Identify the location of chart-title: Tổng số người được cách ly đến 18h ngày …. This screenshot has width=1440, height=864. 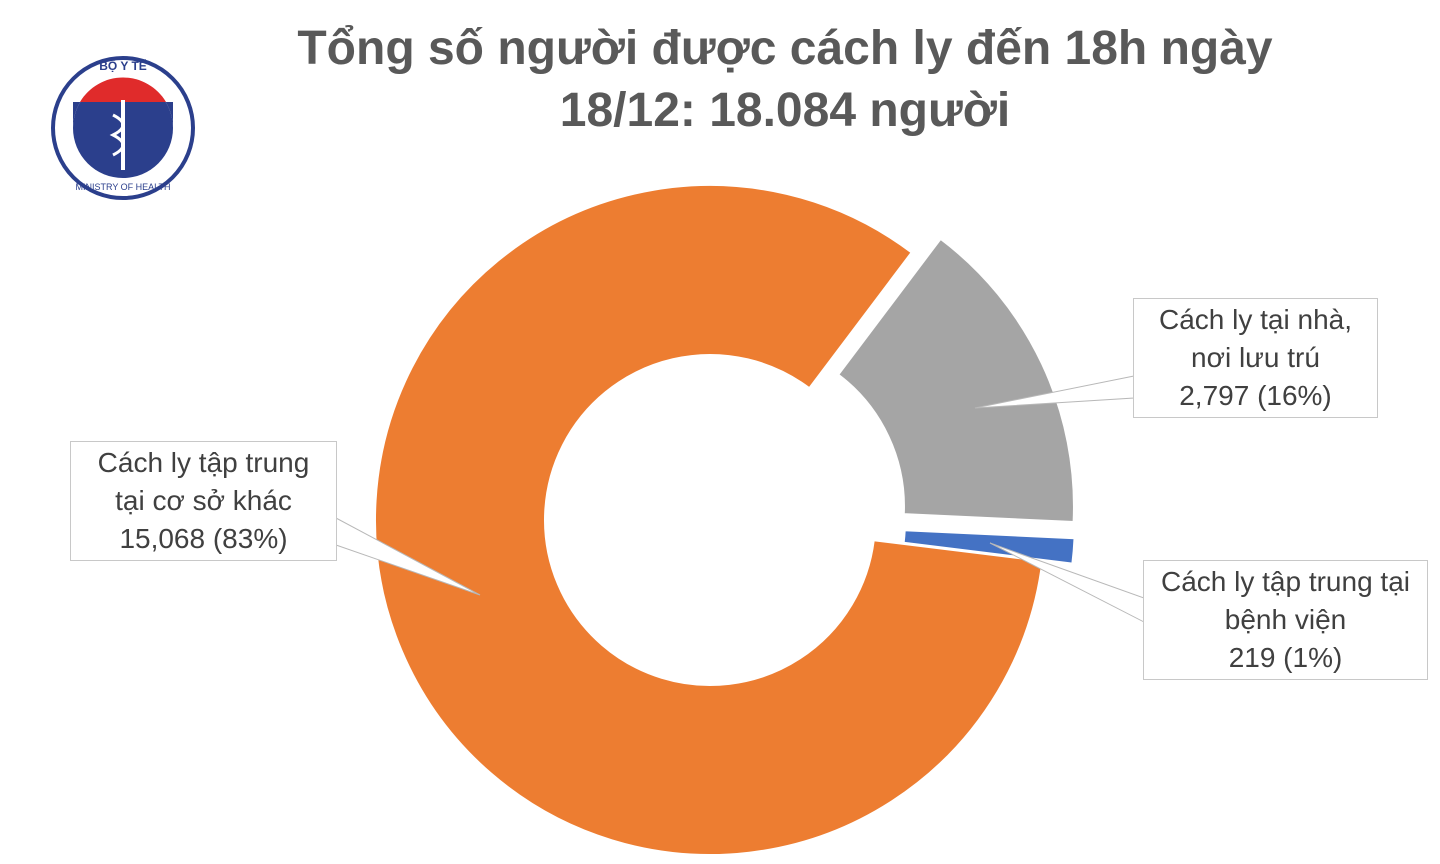
(785, 79).